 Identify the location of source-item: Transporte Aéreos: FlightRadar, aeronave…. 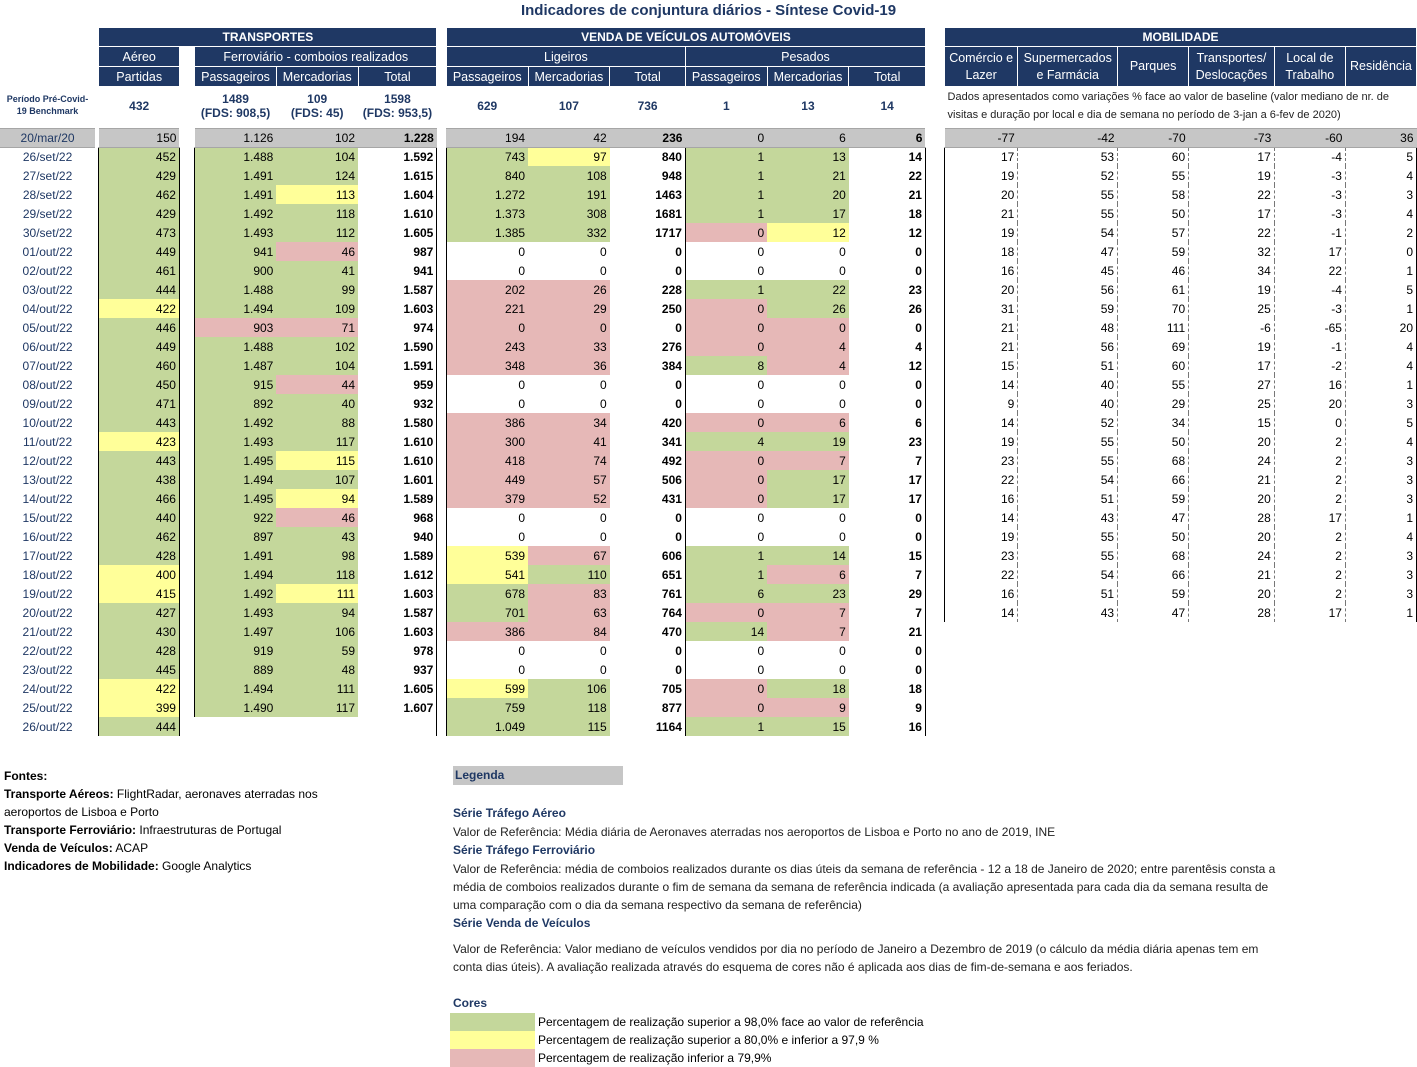
(161, 803).